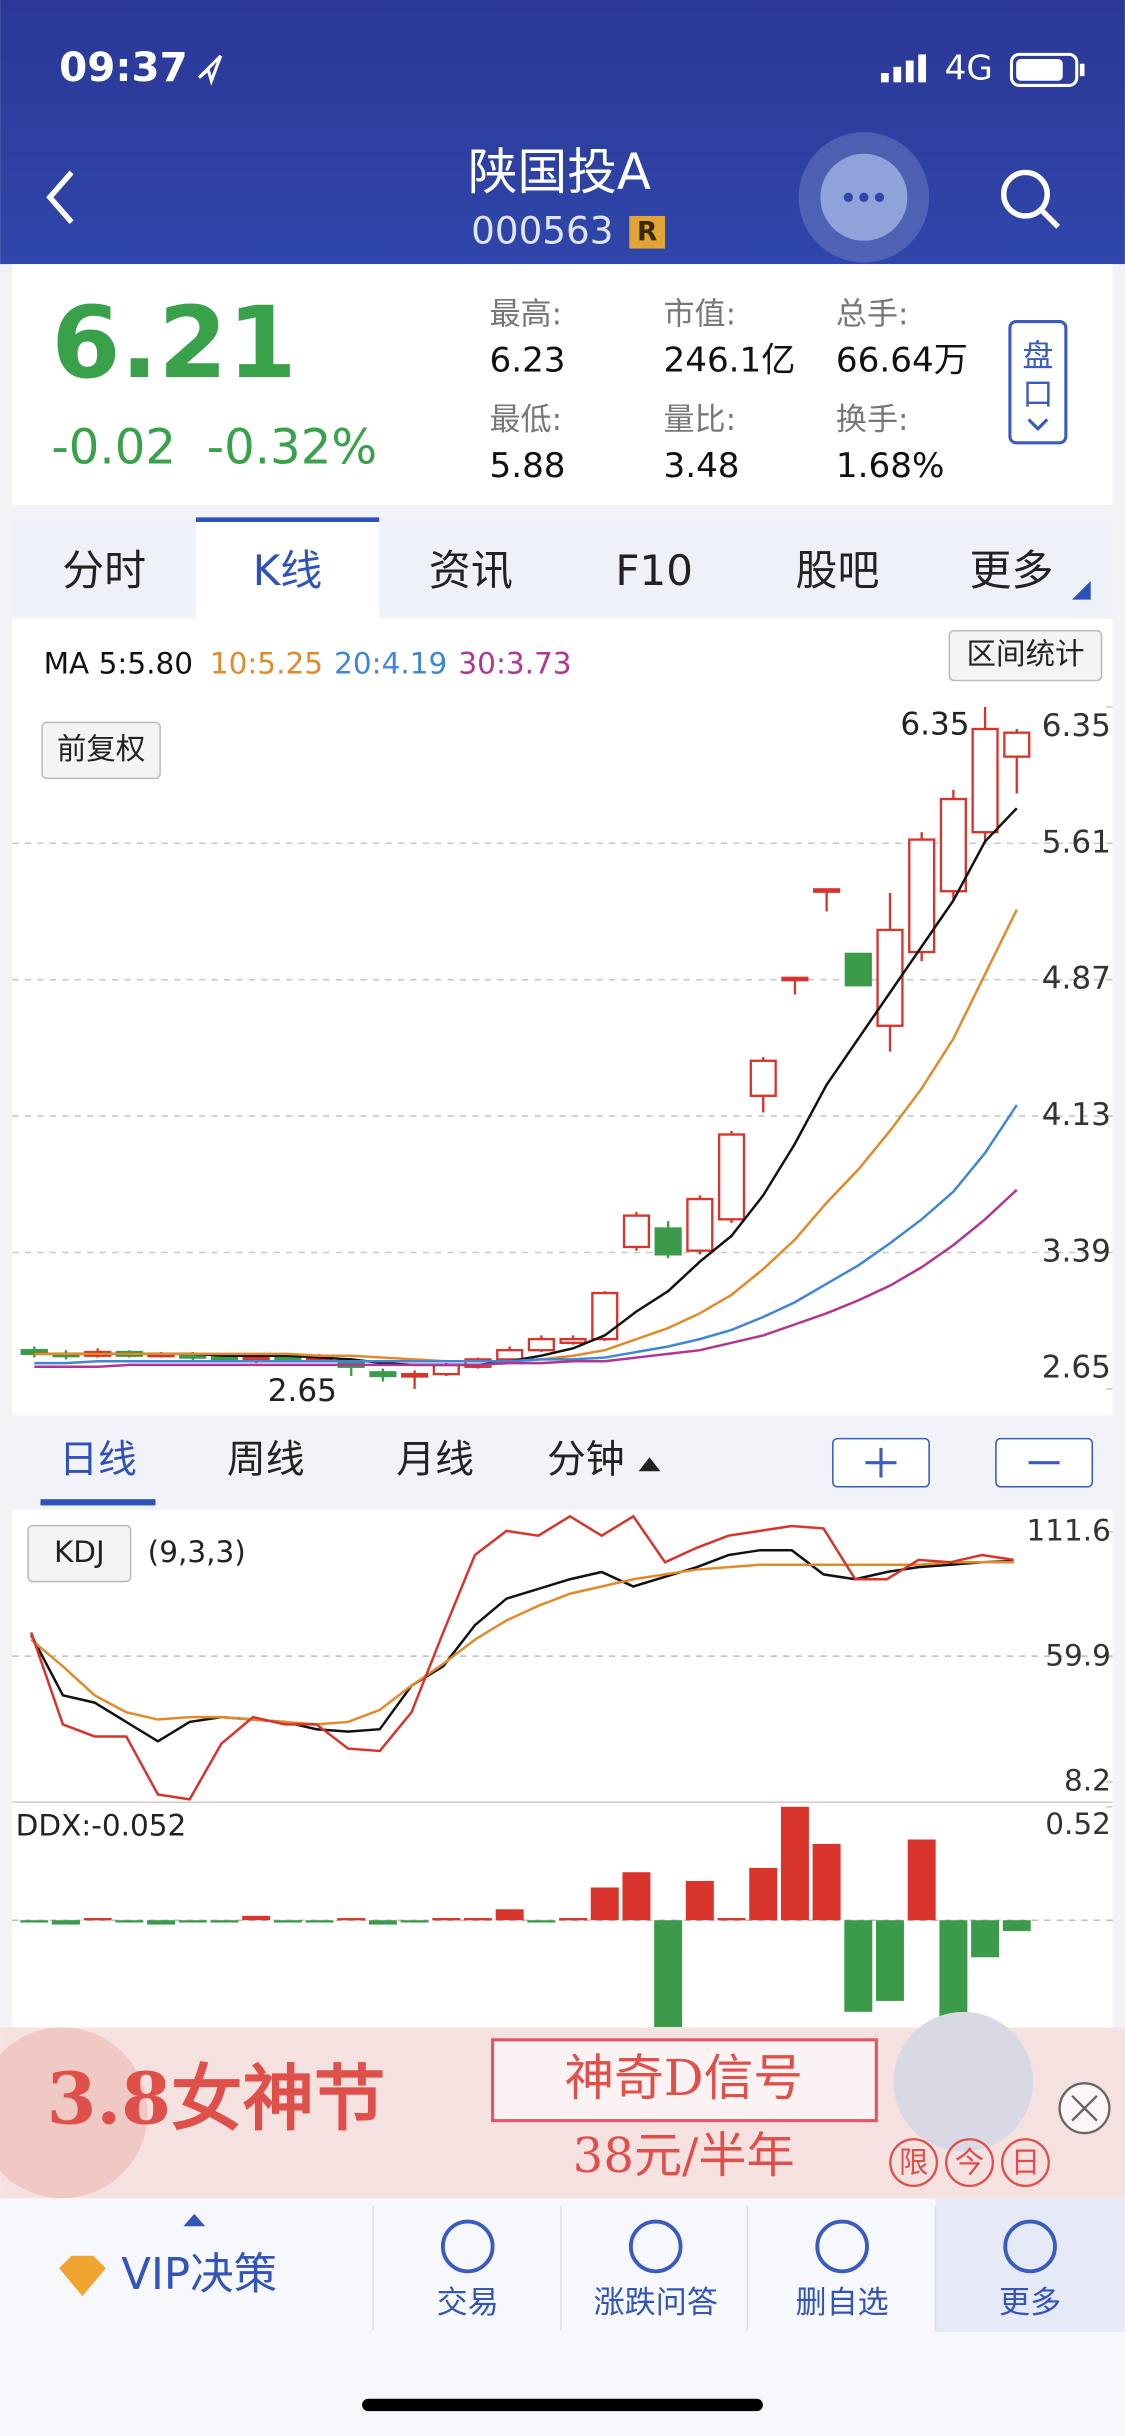 Image resolution: width=1125 pixels, height=2436 pixels. Describe the element at coordinates (842, 2303) in the screenshot. I see `nav-item: 删自选` at that location.